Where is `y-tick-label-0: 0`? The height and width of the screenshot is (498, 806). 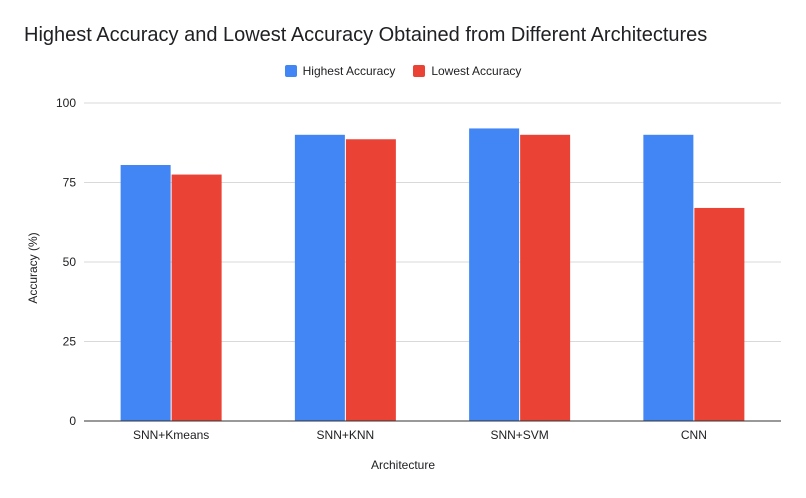
y-tick-label-0: 0 is located at coordinates (72, 421).